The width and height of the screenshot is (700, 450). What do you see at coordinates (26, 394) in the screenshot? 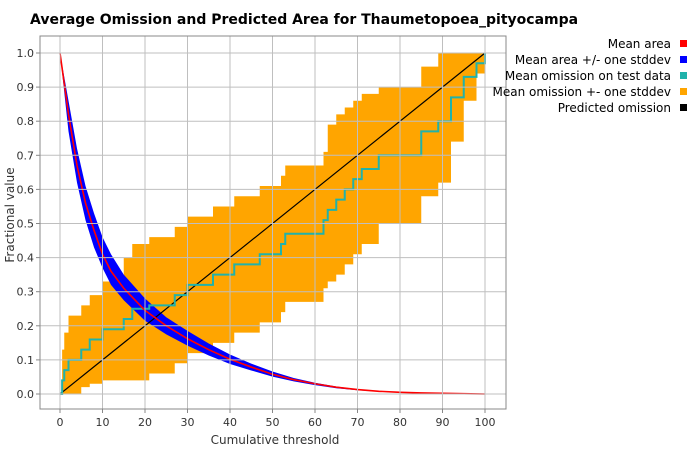
I see `y-tick-label: 0.0` at bounding box center [26, 394].